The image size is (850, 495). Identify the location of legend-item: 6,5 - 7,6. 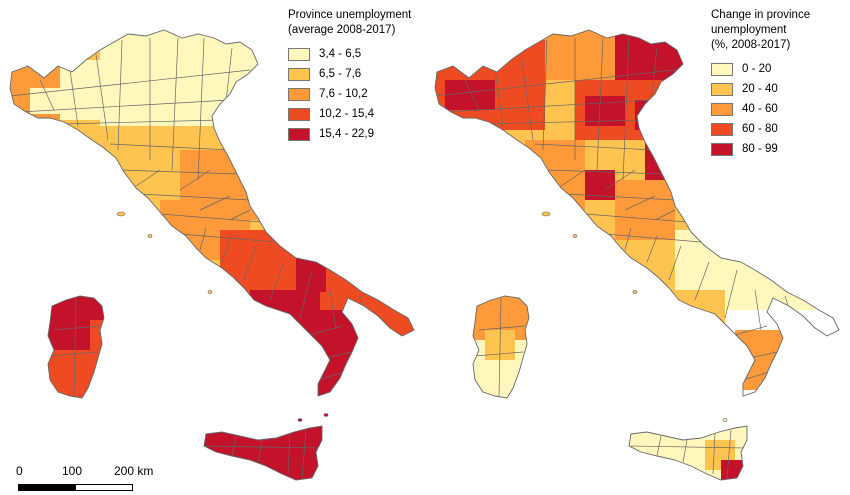
(349, 74).